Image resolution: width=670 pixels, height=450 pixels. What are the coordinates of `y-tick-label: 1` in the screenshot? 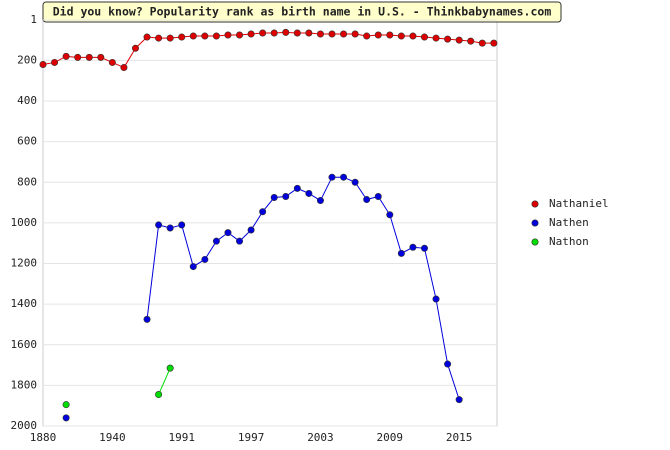 It's located at (33, 19).